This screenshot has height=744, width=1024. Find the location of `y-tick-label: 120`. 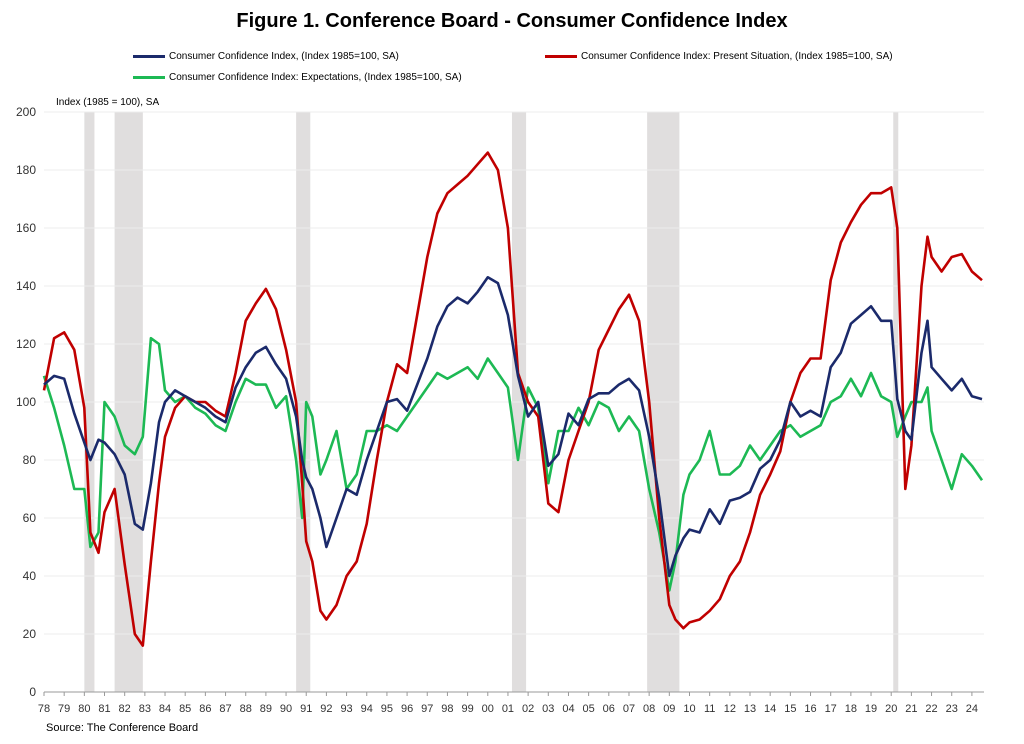

y-tick-label: 120 is located at coordinates (26, 344).